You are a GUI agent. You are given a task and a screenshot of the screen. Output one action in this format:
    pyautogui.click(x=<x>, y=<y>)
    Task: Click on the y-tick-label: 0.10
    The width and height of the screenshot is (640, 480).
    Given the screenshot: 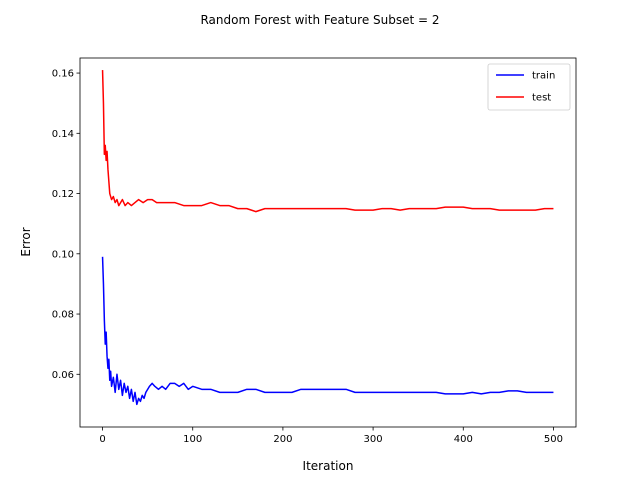 What is the action you would take?
    pyautogui.click(x=63, y=254)
    